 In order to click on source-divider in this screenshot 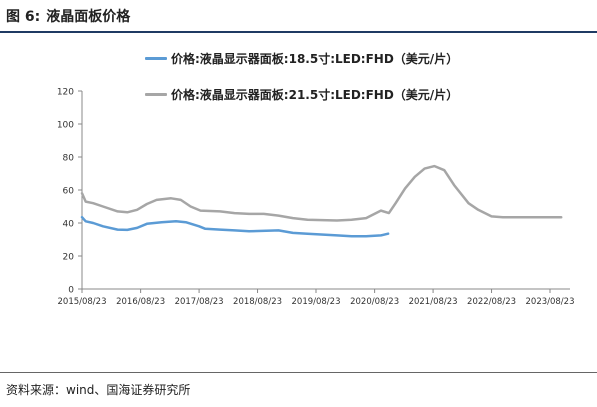, I will do `click(298, 372)`.